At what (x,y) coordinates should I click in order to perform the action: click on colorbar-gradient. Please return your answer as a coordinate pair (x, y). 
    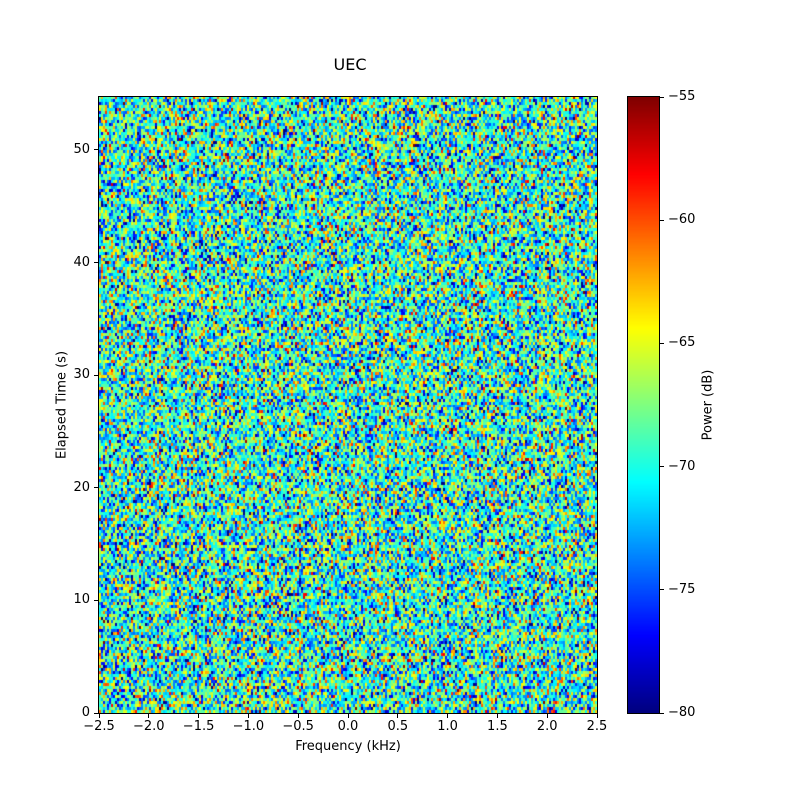
    Looking at the image, I should click on (643, 405).